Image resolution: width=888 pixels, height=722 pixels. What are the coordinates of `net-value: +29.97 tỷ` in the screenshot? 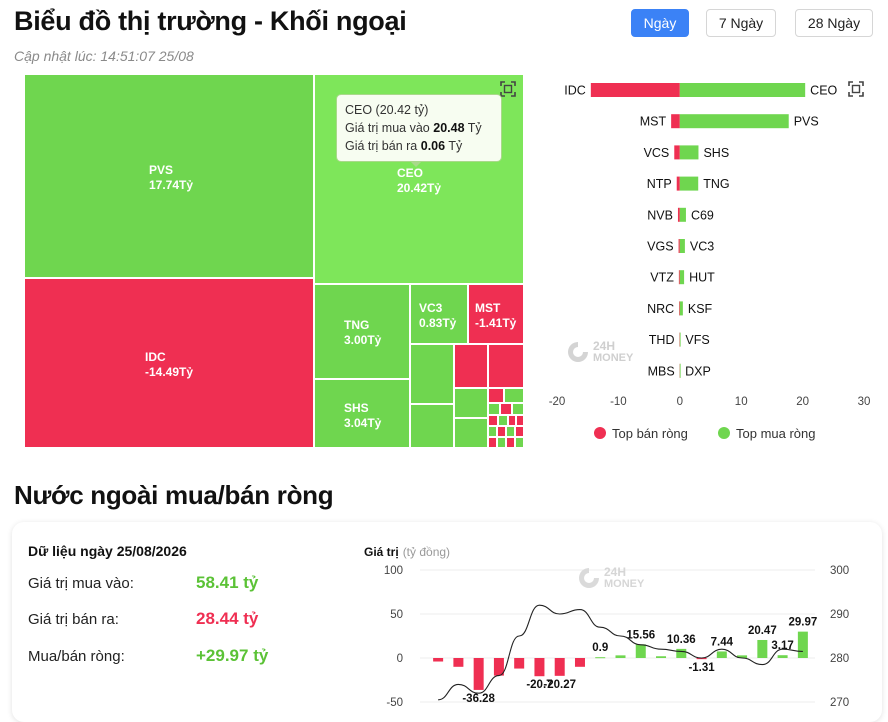 It's located at (232, 655).